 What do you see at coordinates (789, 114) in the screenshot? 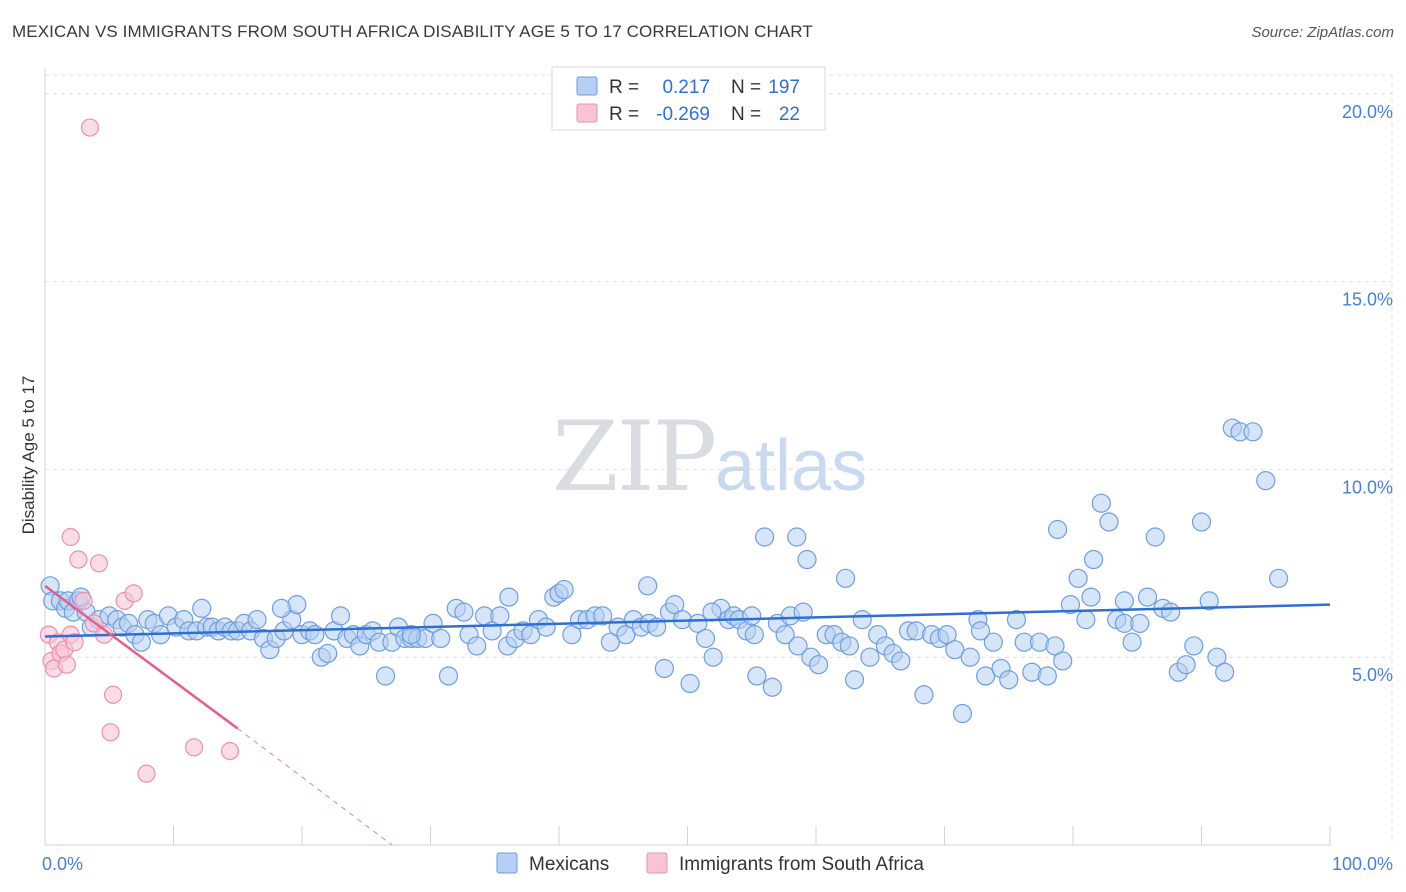
I see `legend-n-value-2: 22` at bounding box center [789, 114].